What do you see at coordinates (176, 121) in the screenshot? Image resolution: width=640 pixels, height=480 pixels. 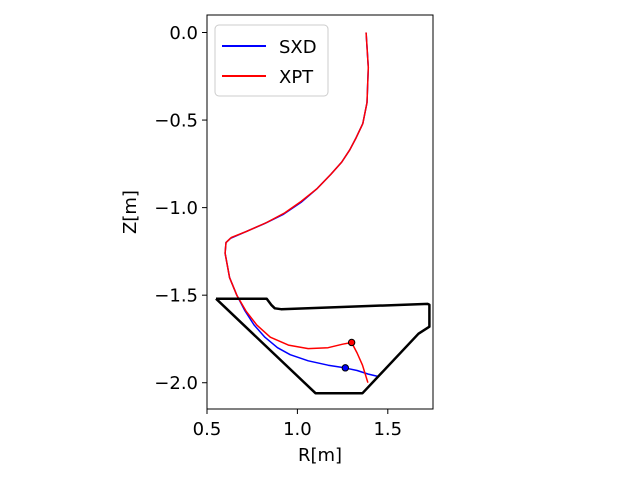 I see `y-tick-label: −0.5` at bounding box center [176, 121].